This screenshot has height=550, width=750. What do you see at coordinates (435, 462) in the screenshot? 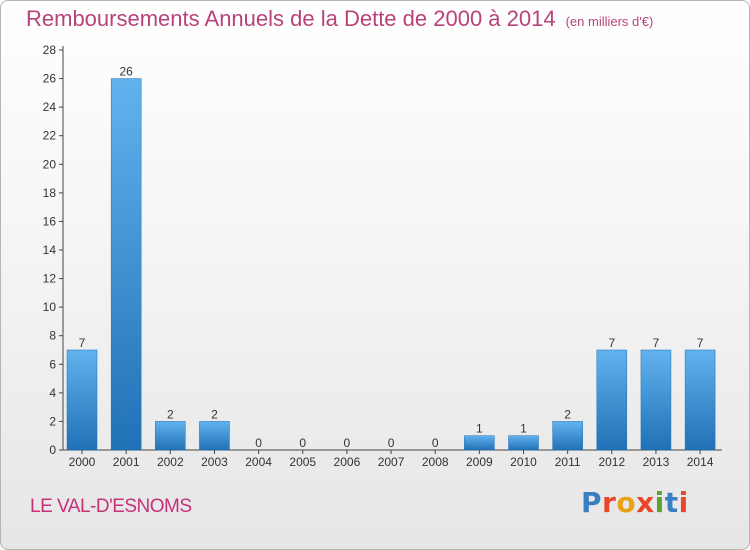
I see `x-tick-label: 2008` at bounding box center [435, 462].